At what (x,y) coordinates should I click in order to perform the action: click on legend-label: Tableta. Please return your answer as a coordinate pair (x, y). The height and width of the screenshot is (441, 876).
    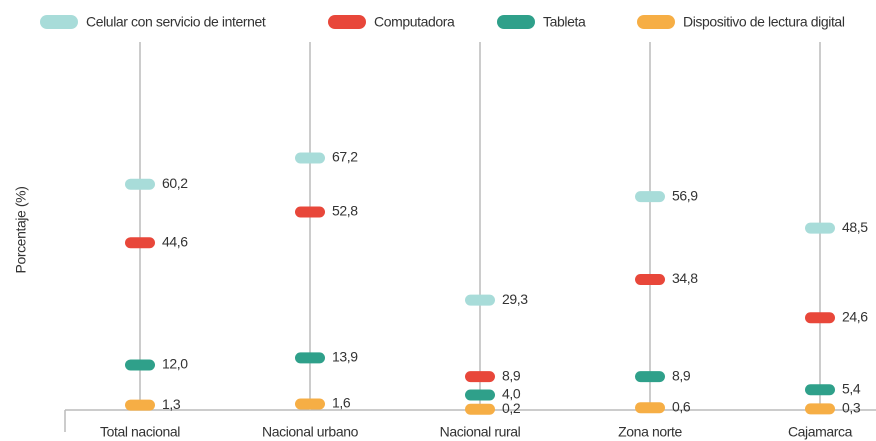
    Looking at the image, I should click on (564, 22).